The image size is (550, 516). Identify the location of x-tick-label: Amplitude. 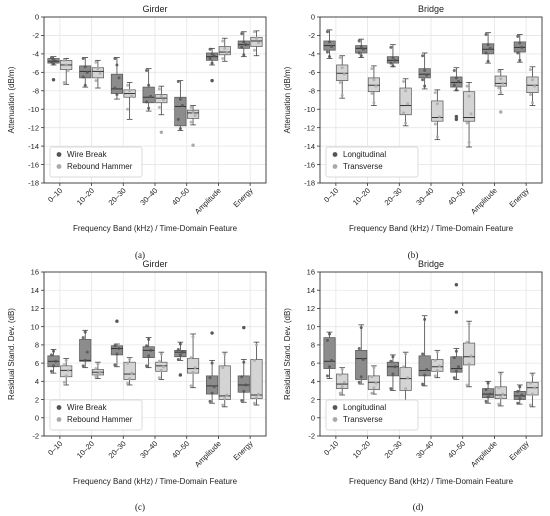
(208, 201).